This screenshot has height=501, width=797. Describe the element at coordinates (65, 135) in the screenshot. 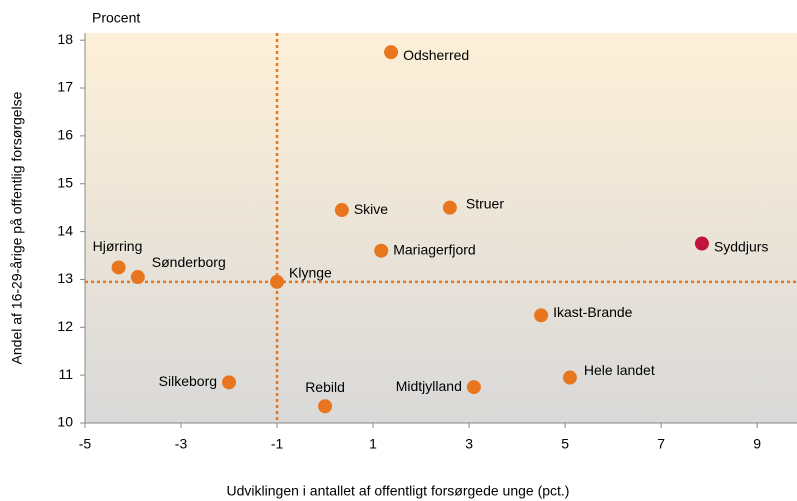

I see `y-tick-label: 16` at that location.